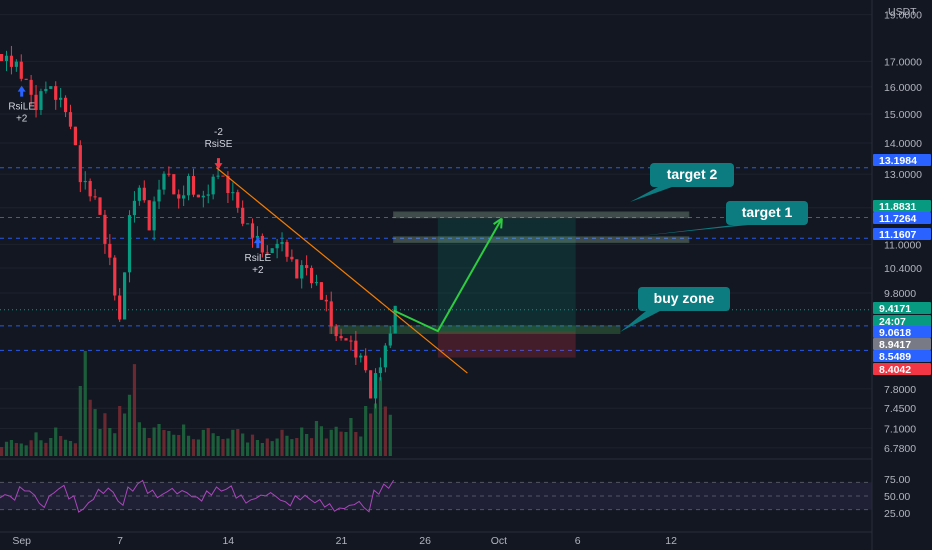 The image size is (932, 550). What do you see at coordinates (675, 309) in the screenshot?
I see `callout-buy-zone: buy zone` at bounding box center [675, 309].